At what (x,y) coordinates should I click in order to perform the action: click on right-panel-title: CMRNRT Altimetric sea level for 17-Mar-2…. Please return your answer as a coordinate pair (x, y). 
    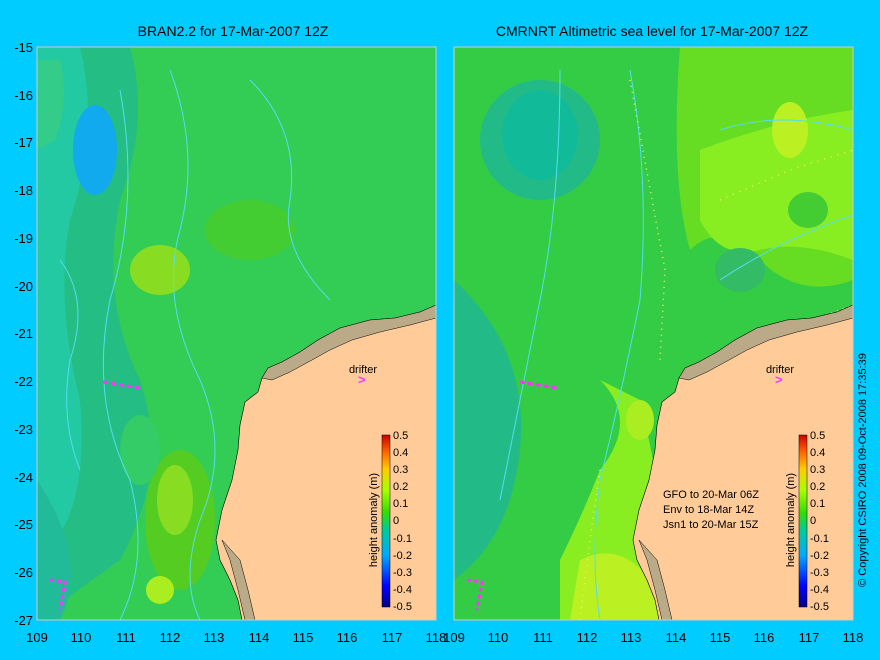
    Looking at the image, I should click on (652, 31).